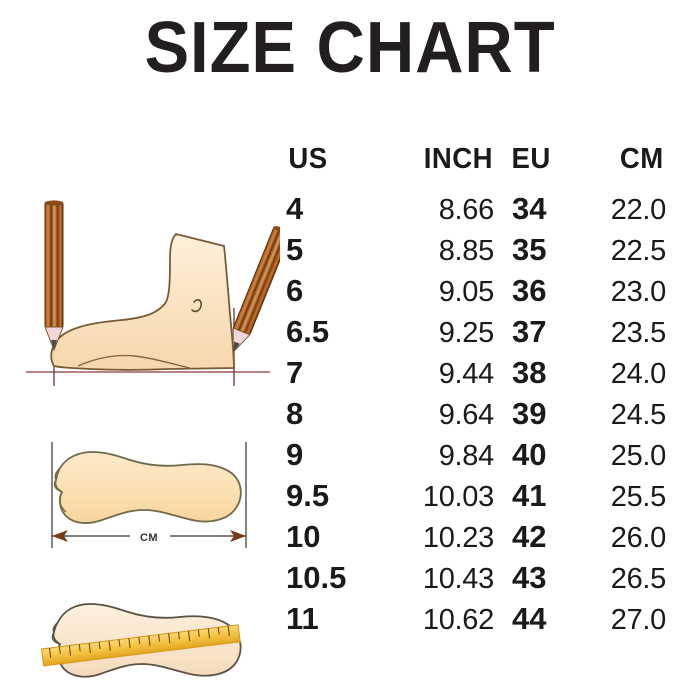 Image resolution: width=700 pixels, height=700 pixels. Describe the element at coordinates (638, 538) in the screenshot. I see `cell-cm: 26.0` at that location.